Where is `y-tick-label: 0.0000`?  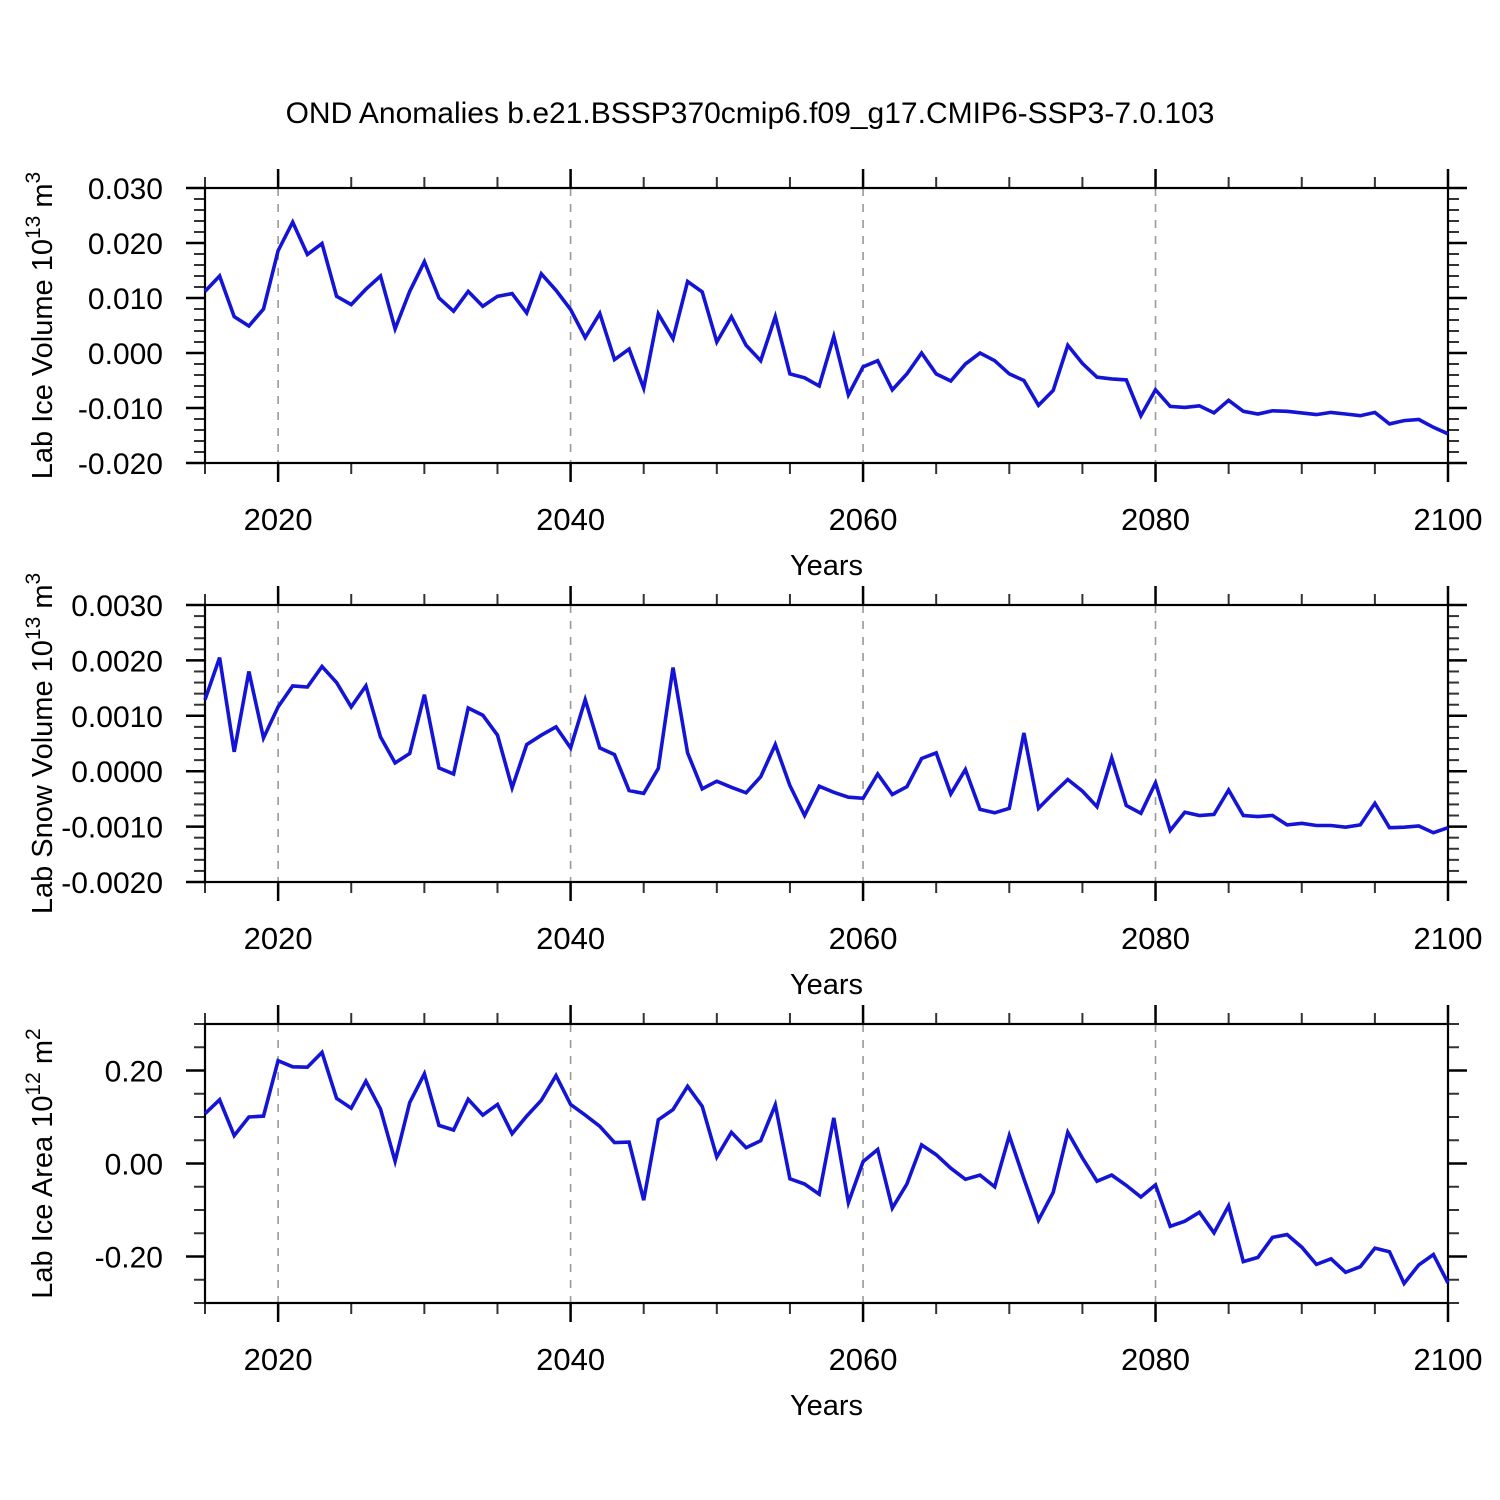
y-tick-label: 0.0000 is located at coordinates (117, 772).